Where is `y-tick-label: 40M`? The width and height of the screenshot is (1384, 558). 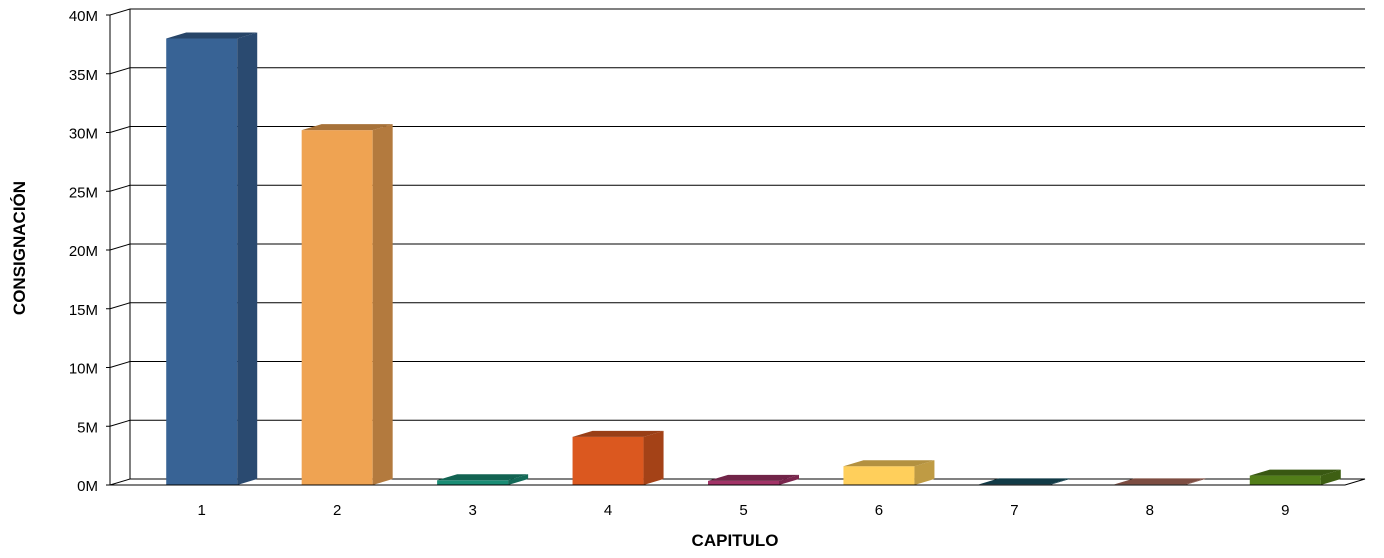 y-tick-label: 40M is located at coordinates (83, 16).